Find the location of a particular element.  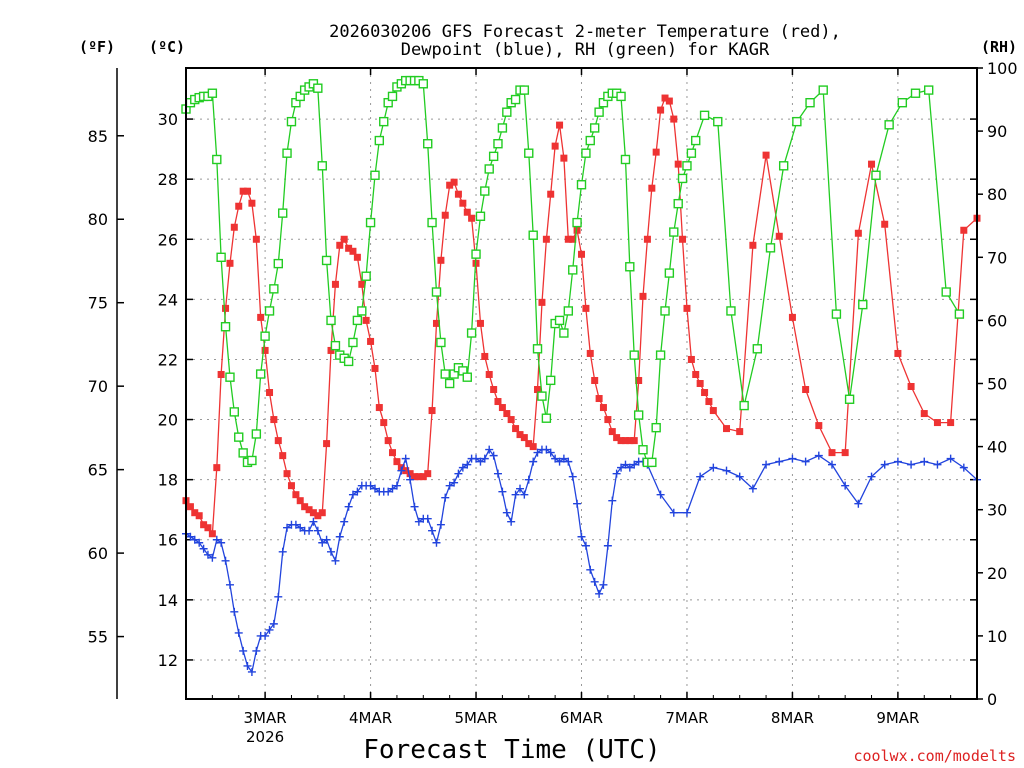

fahrenheit-unit-label: (ºF) is located at coordinates (97, 47).